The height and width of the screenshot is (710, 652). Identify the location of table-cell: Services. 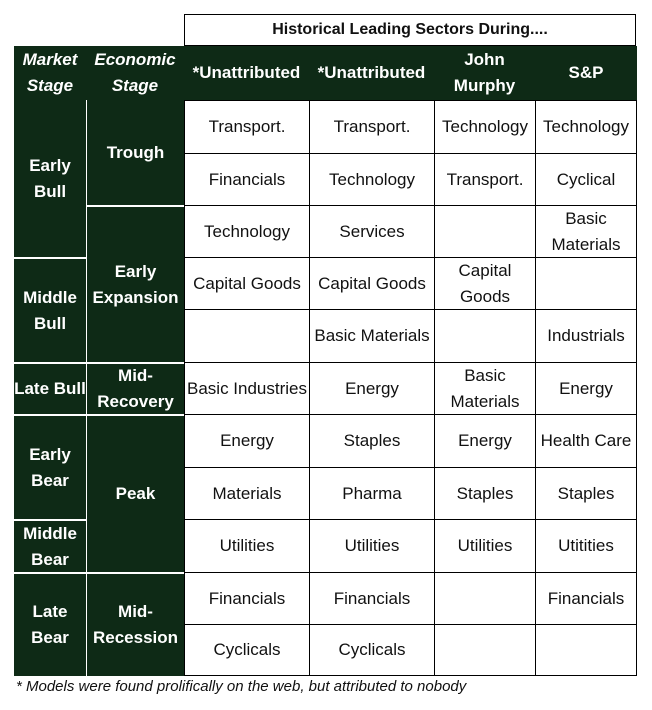
(371, 231).